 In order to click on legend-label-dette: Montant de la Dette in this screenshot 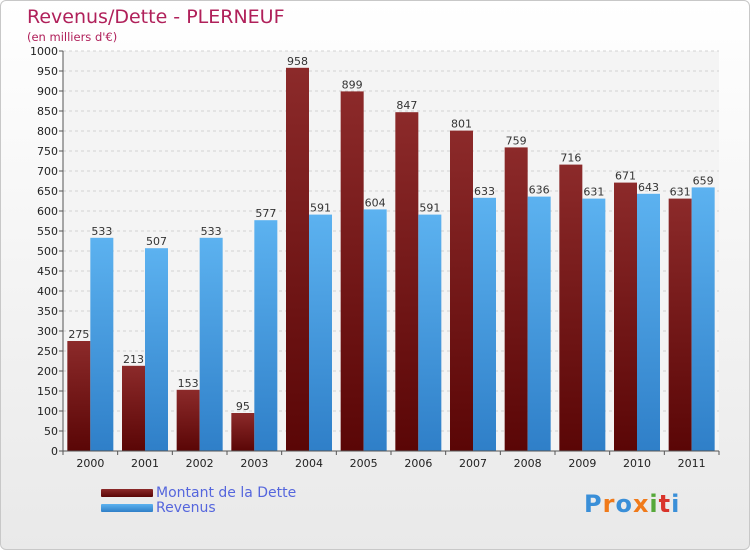, I will do `click(226, 493)`.